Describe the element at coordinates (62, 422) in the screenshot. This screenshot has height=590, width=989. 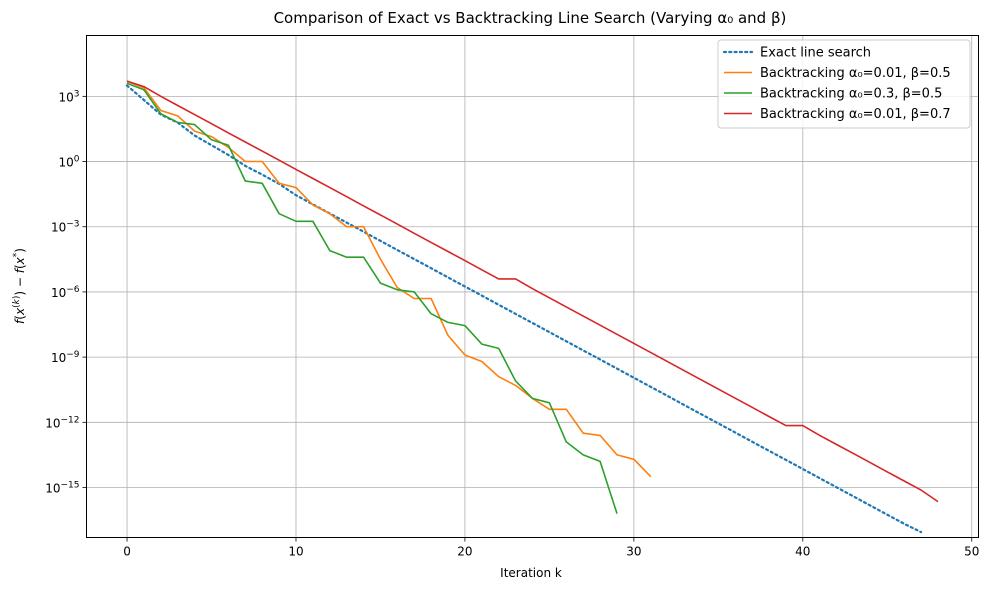
I see `y-tick-label: 10⁻¹²` at that location.